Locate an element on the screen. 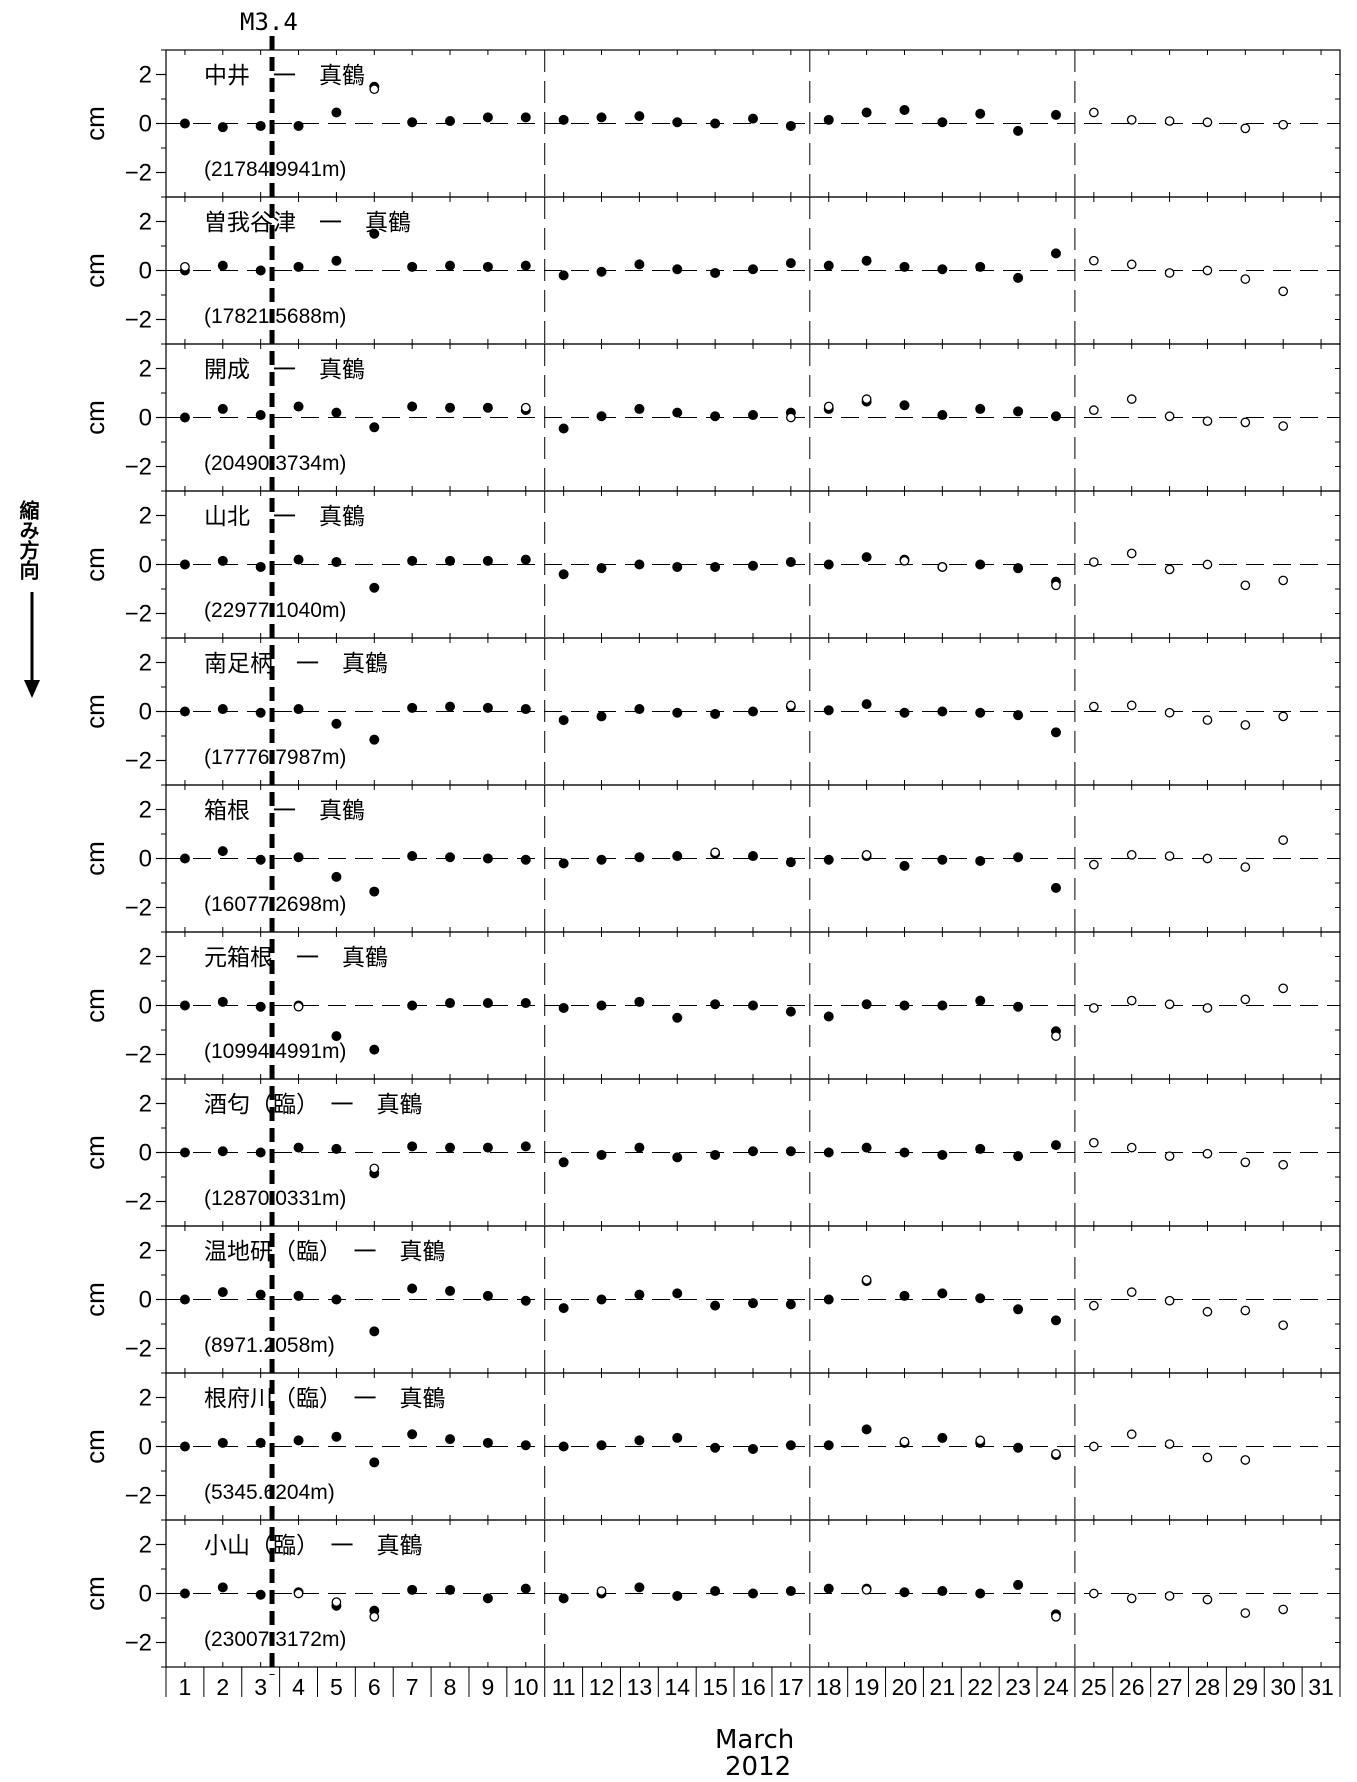 Image resolution: width=1357 pixels, height=1782 pixels. event-label: M3.4 is located at coordinates (269, 22).